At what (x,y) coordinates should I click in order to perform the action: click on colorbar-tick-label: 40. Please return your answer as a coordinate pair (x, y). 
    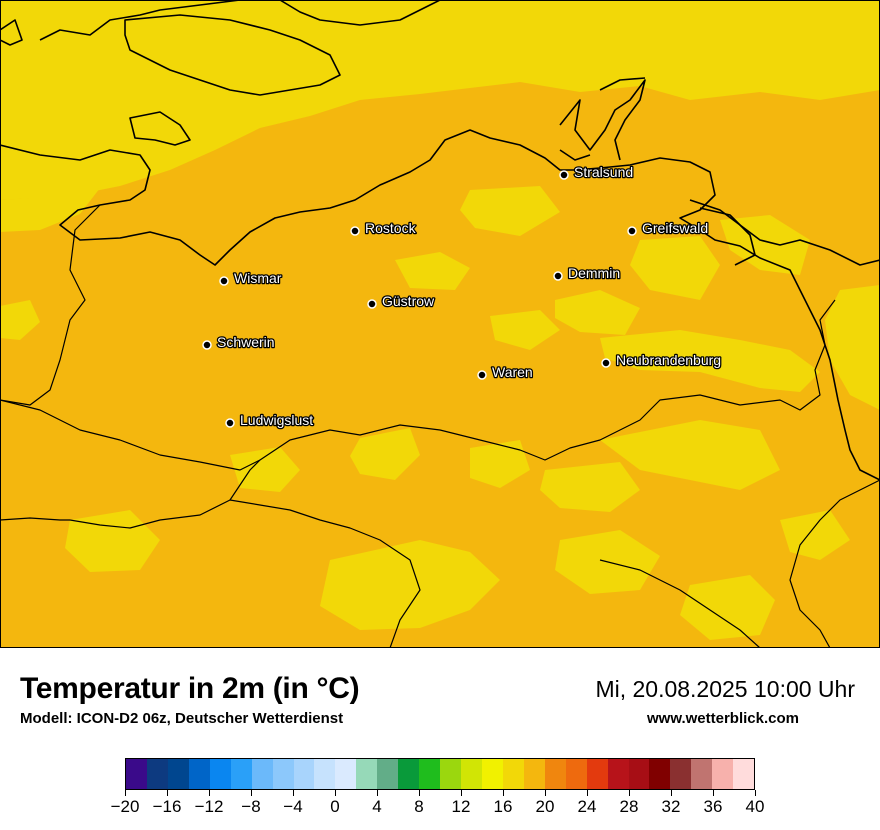
    Looking at the image, I should click on (755, 806).